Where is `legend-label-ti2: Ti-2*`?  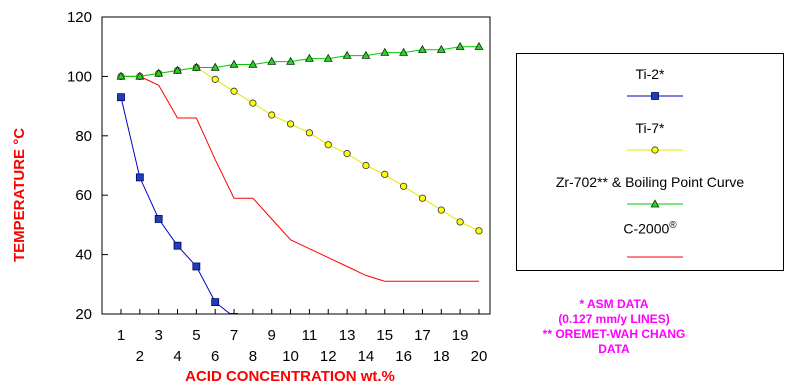 legend-label-ti2: Ti-2* is located at coordinates (650, 74).